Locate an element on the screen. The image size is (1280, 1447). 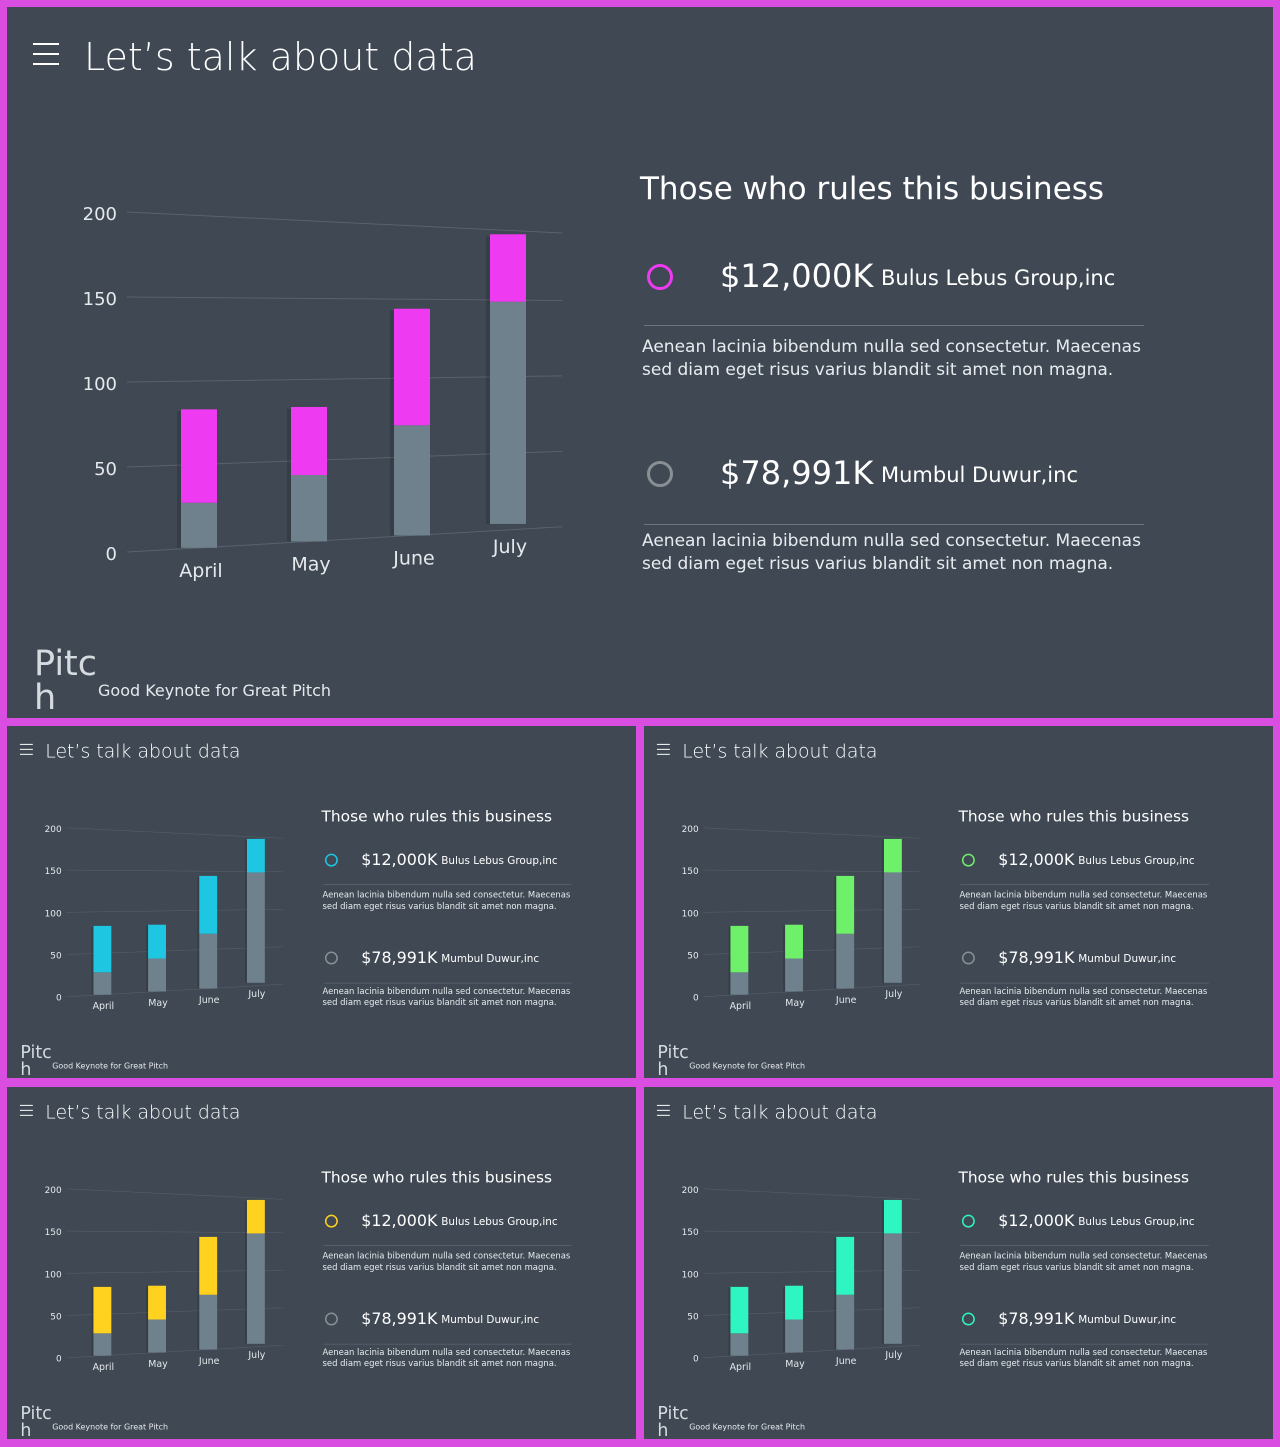
brand-tagline: Good Keynote for Great Pitch is located at coordinates (747, 1065).